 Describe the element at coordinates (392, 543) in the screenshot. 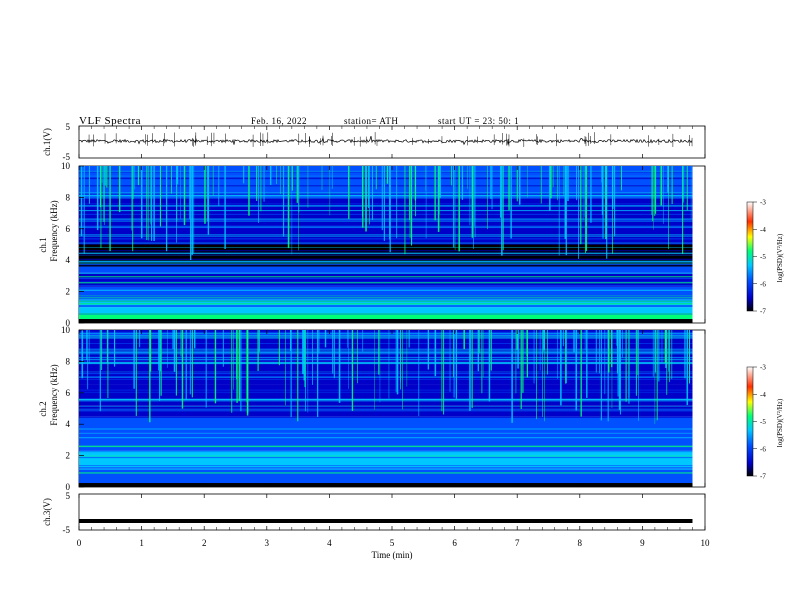

I see `xtick-label: 5` at that location.